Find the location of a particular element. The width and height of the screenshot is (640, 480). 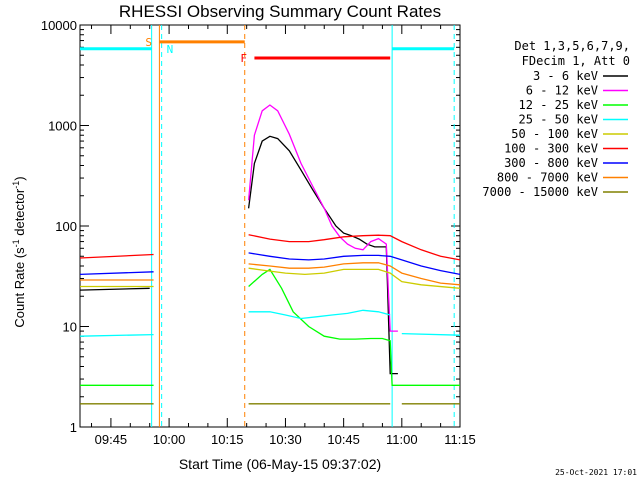

night-label: N is located at coordinates (170, 49).